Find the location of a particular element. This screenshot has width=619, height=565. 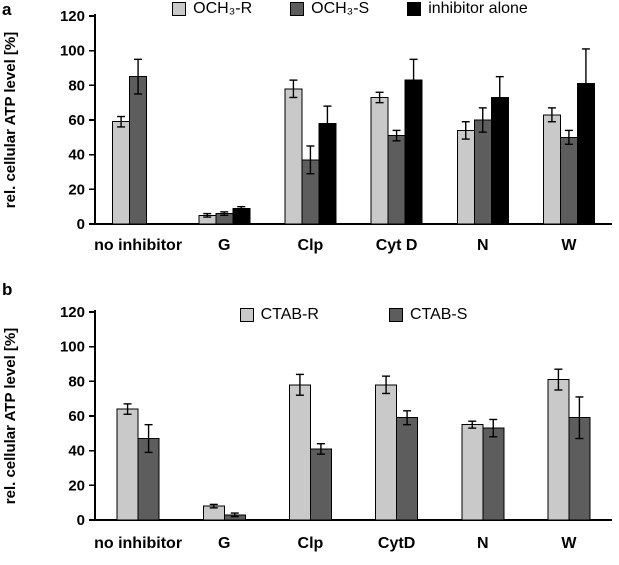

bar-CTAB-R-noinhibitor is located at coordinates (127, 464).